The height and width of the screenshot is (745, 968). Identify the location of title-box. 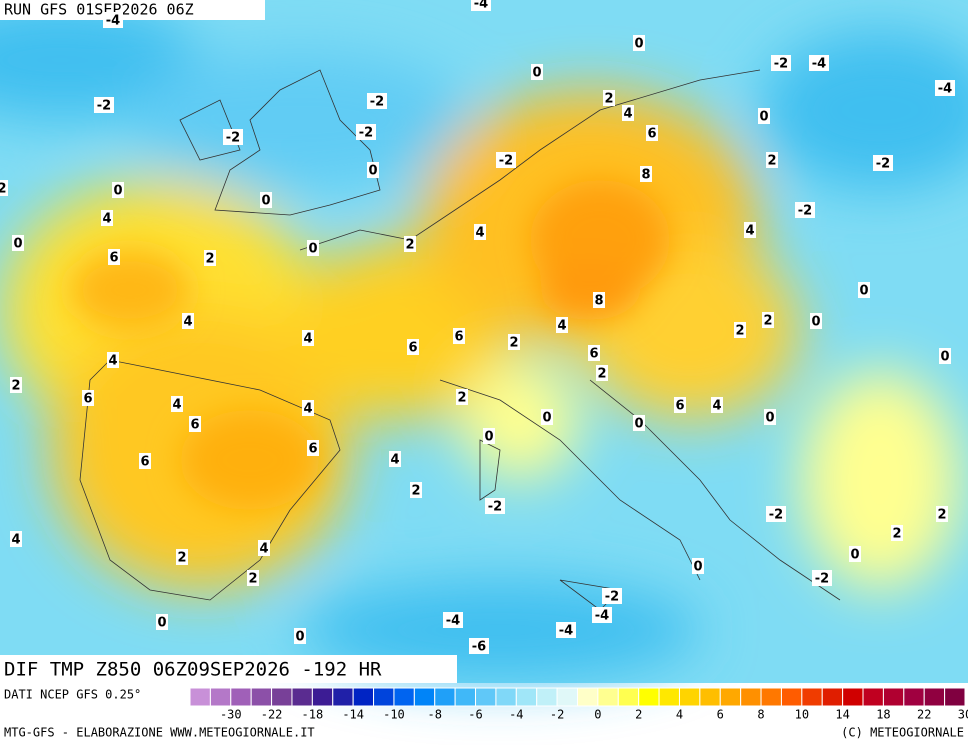
(228, 669).